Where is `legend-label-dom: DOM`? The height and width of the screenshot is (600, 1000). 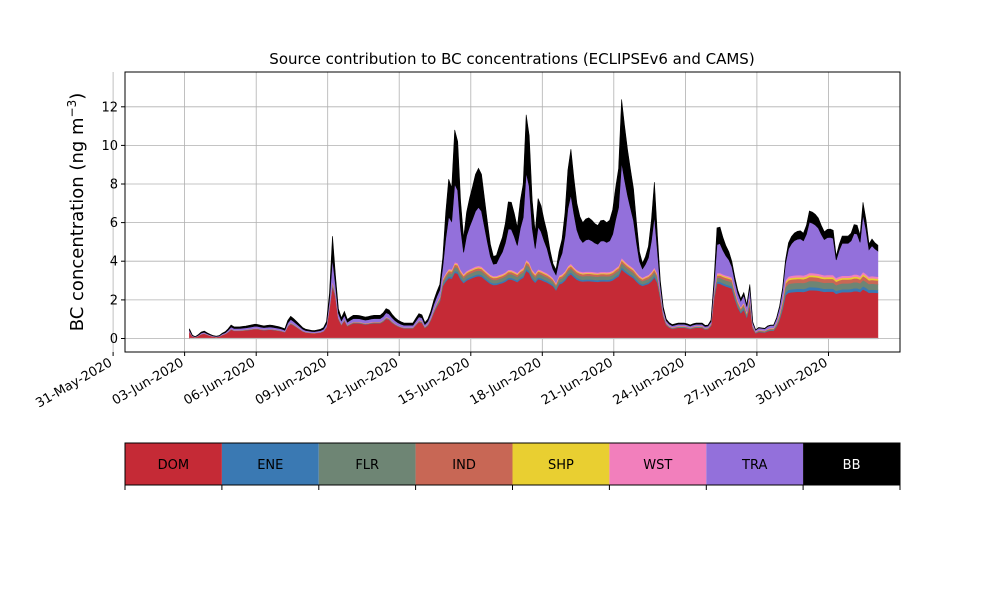 legend-label-dom: DOM is located at coordinates (173, 465).